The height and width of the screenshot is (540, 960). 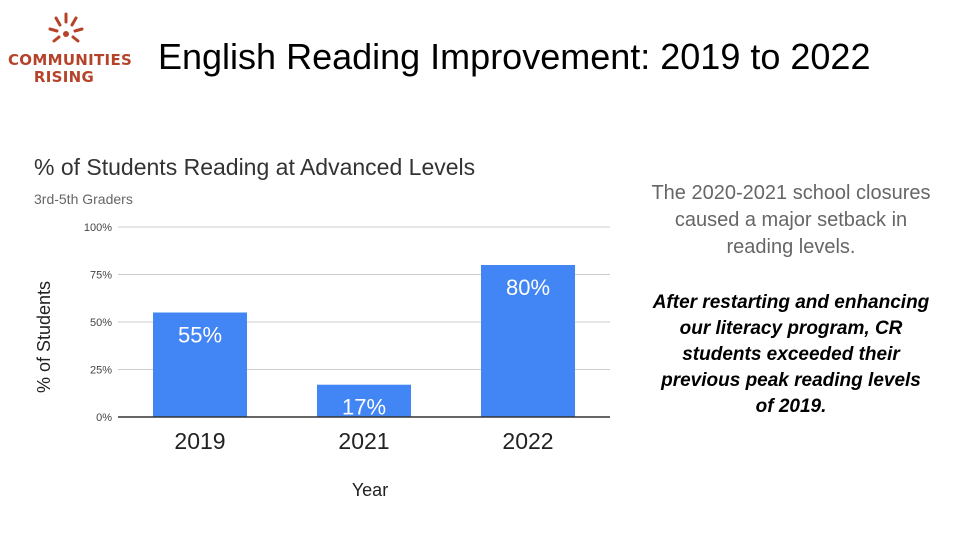 What do you see at coordinates (101, 371) in the screenshot?
I see `y-tick-label: 25%` at bounding box center [101, 371].